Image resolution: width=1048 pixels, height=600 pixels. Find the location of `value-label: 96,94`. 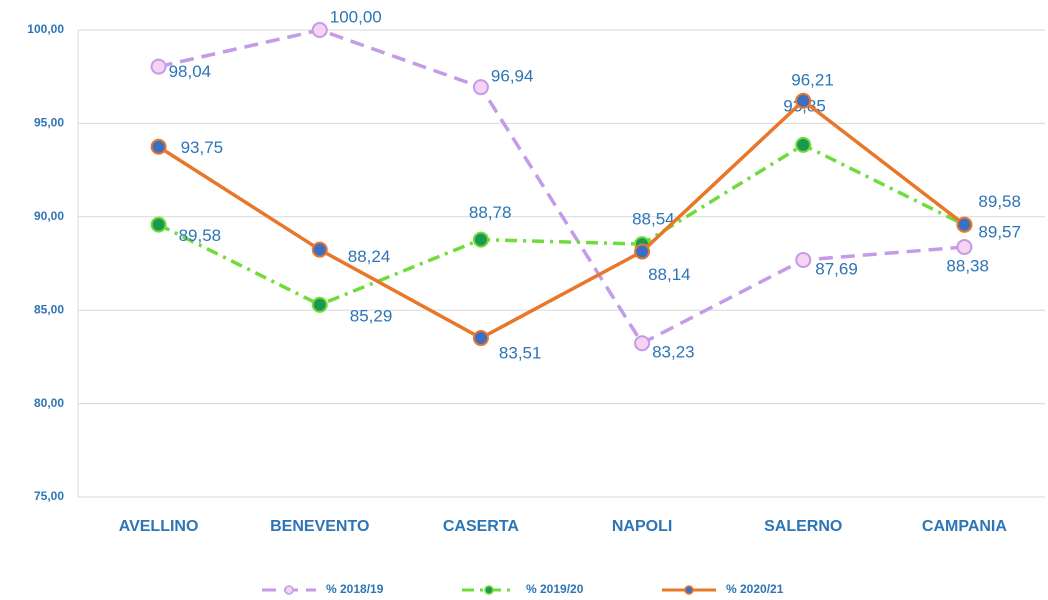

value-label: 96,94 is located at coordinates (512, 76).